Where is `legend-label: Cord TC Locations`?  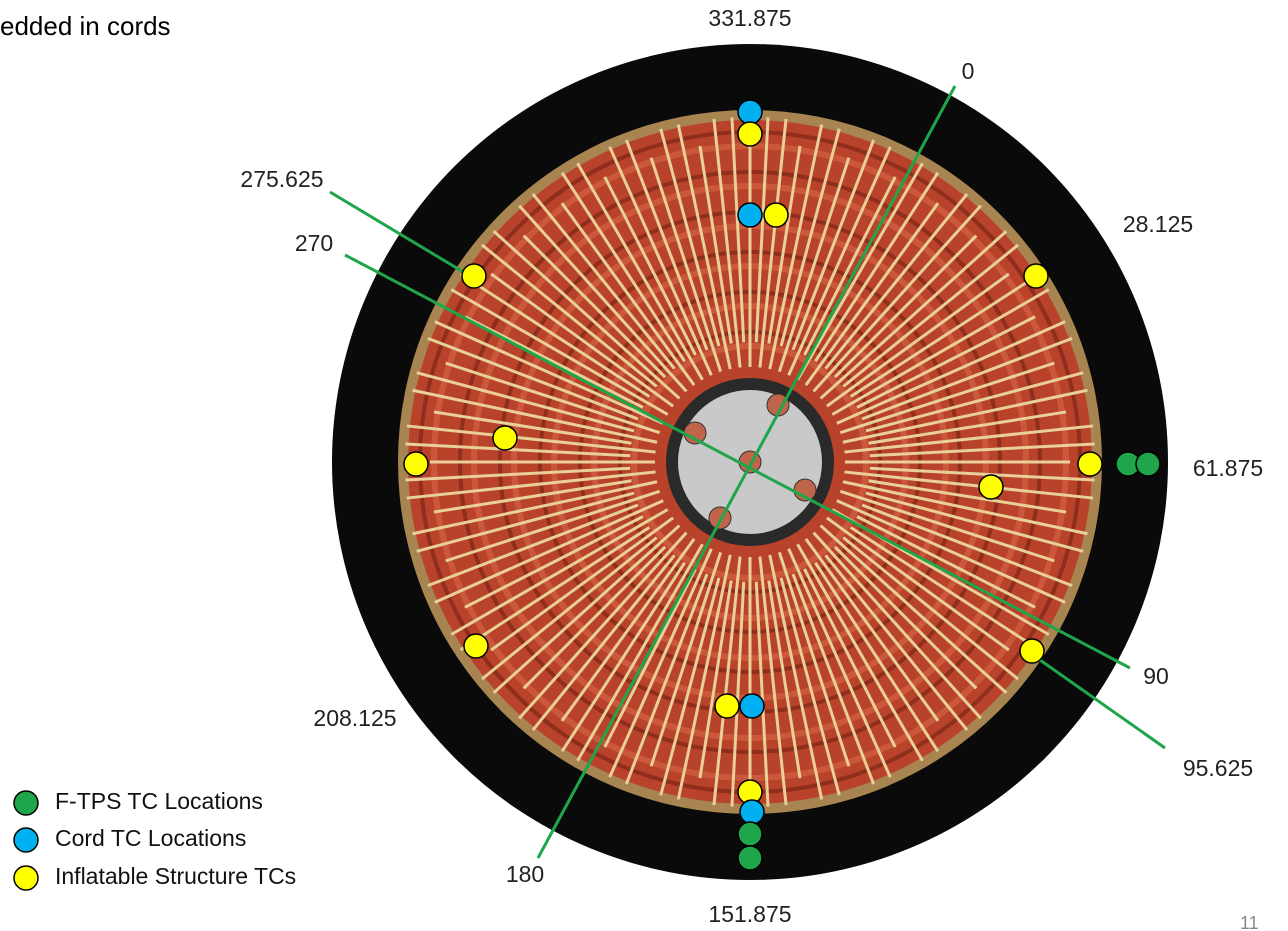 legend-label: Cord TC Locations is located at coordinates (150, 838).